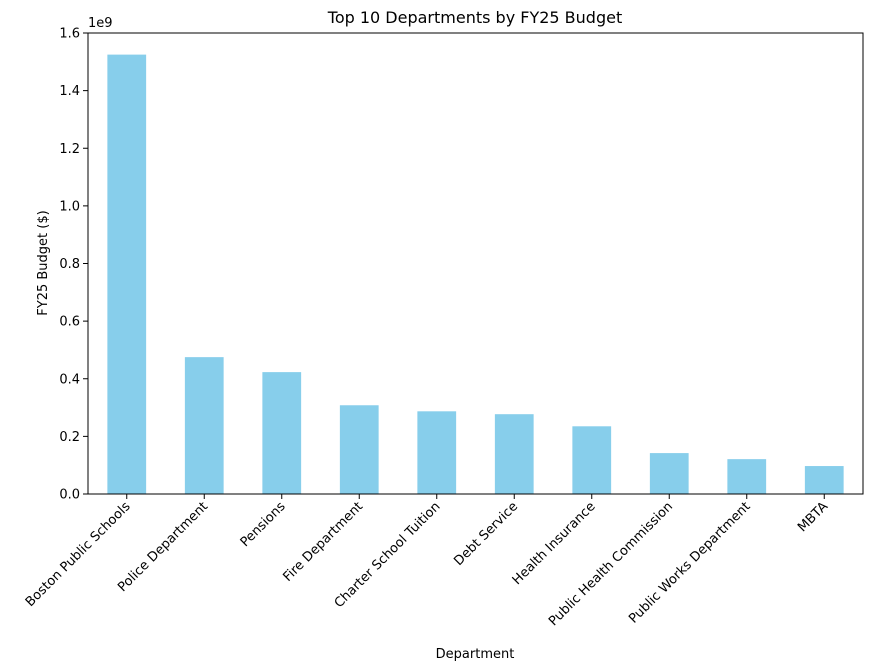 The image size is (872, 670). Describe the element at coordinates (100, 23) in the screenshot. I see `y-offset-label: 1e9` at that location.